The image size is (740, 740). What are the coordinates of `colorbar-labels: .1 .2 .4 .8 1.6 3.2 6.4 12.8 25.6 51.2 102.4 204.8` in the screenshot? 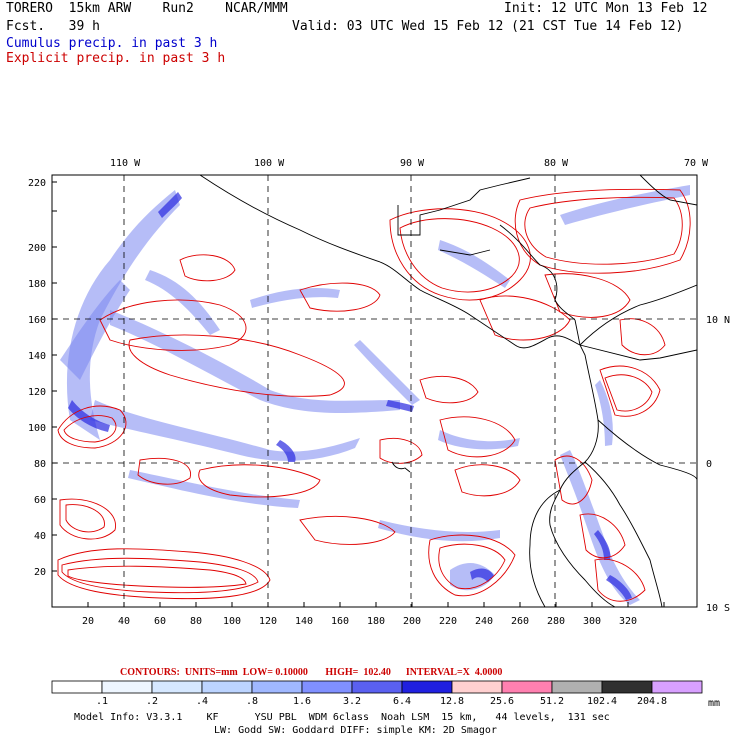 It's located at (381, 701).